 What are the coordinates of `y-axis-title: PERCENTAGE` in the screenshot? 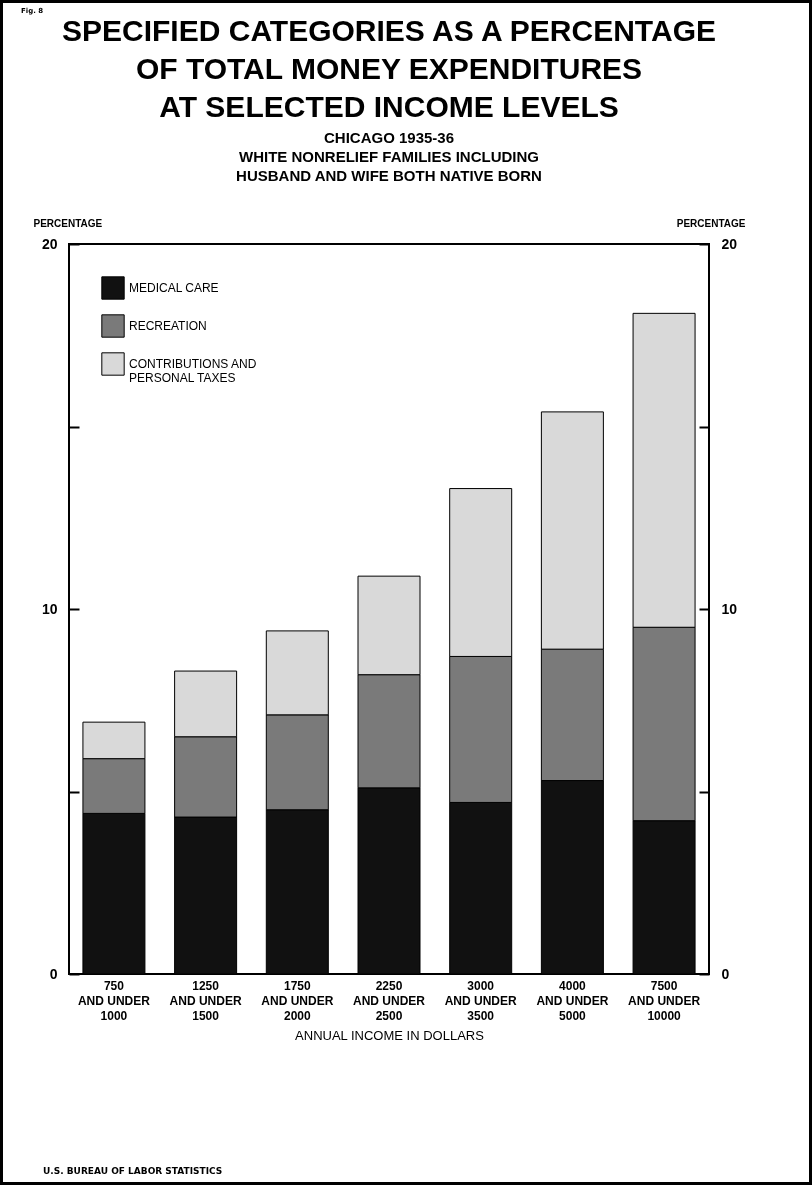 It's located at (68, 223).